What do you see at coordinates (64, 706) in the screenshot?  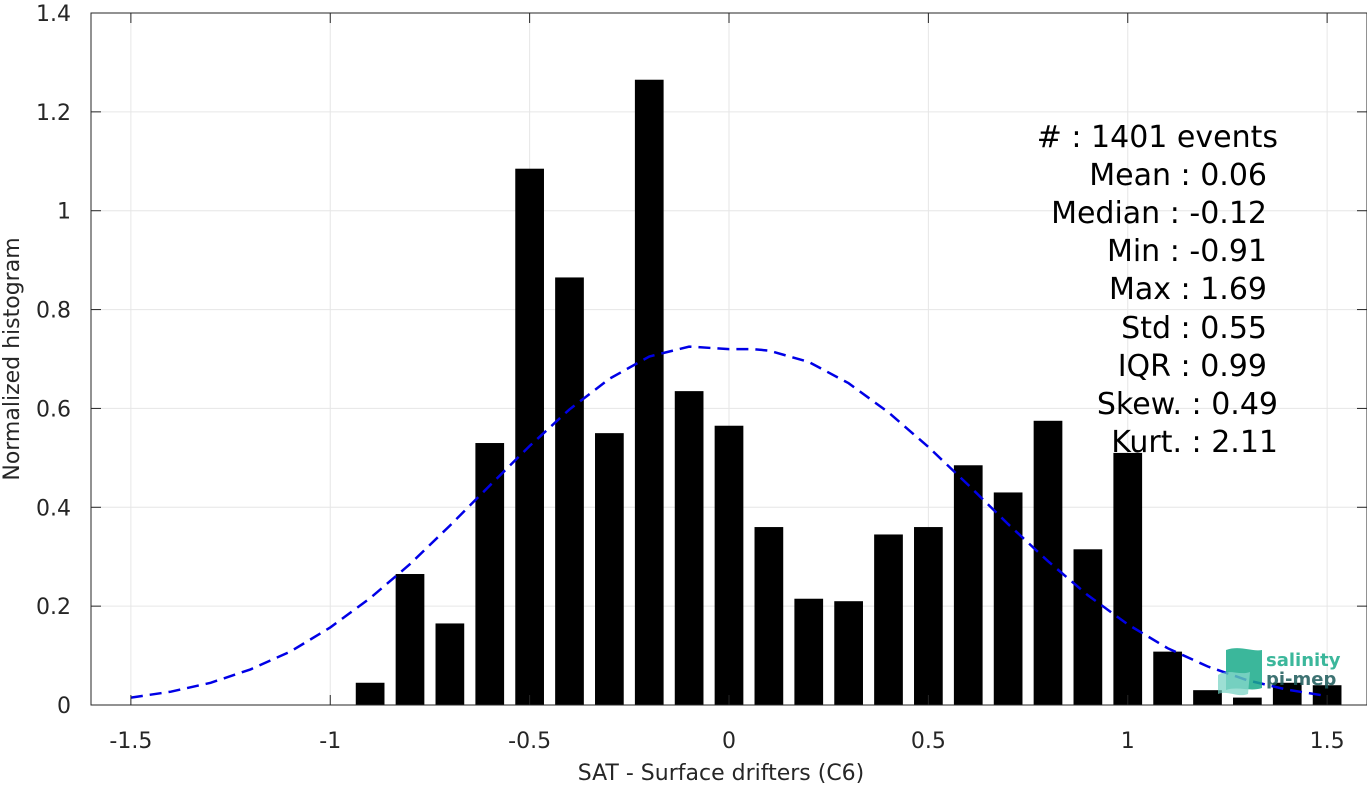 I see `y-tick-label: 0` at bounding box center [64, 706].